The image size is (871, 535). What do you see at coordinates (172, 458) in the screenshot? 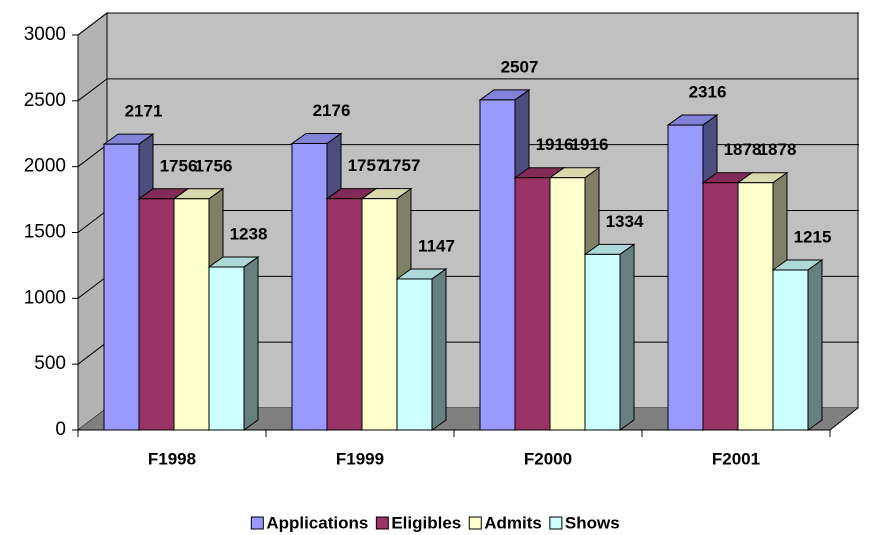
I see `x-tick-label: F1998` at bounding box center [172, 458].